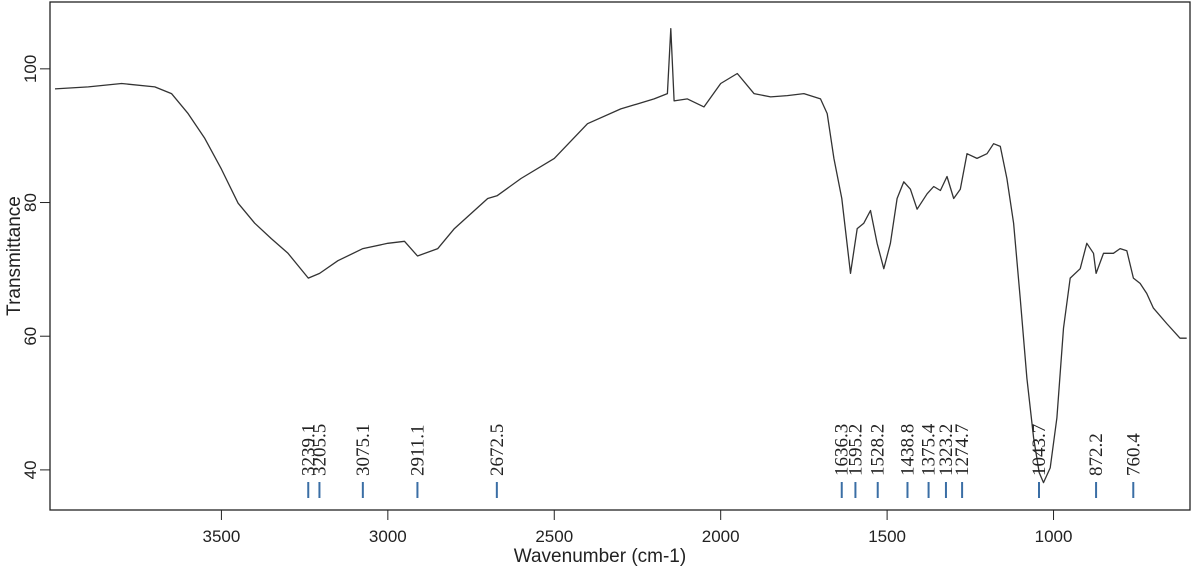 The image size is (1198, 567). I want to click on peak-label: 2911.1, so click(417, 450).